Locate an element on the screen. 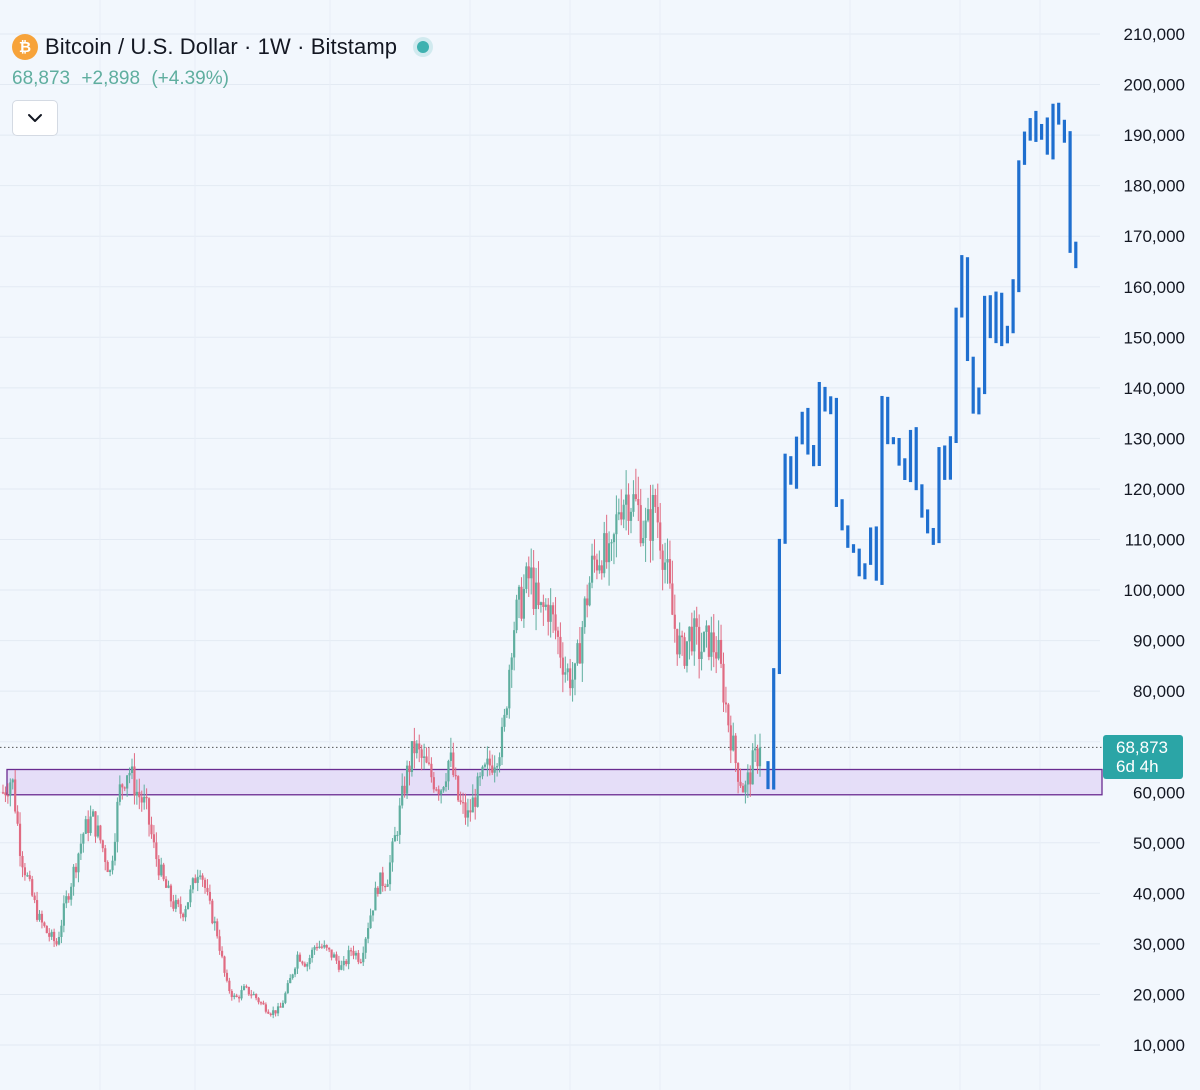  legend-title-row: ₿ Bitcoin / U.S. Dollar · 1W · Bitstamp is located at coordinates (221, 47).